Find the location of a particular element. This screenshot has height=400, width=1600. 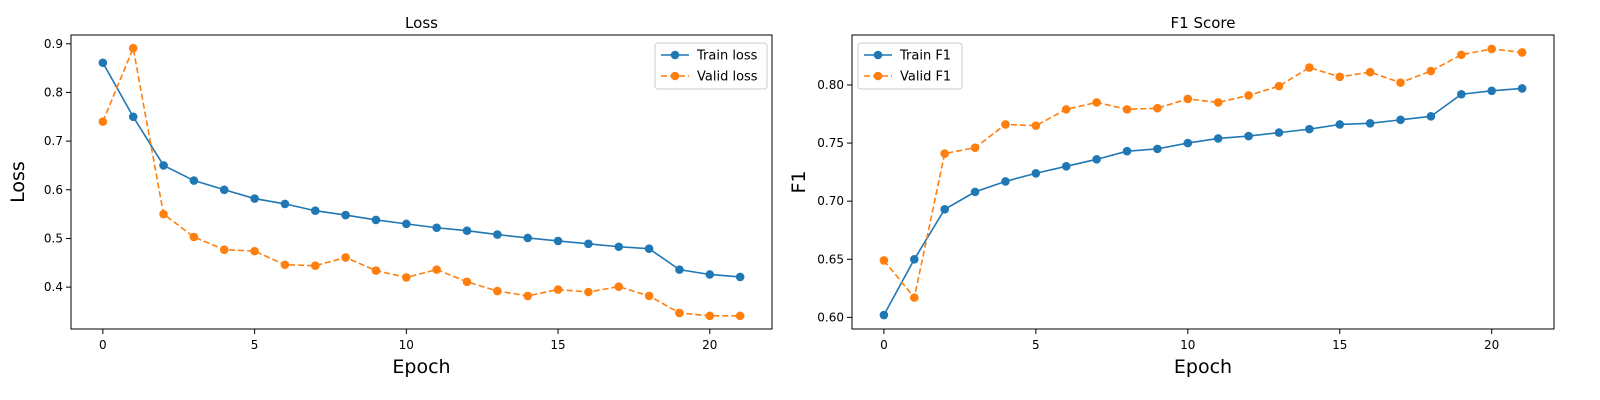

y-tick-label: 0.8 is located at coordinates (53, 92).